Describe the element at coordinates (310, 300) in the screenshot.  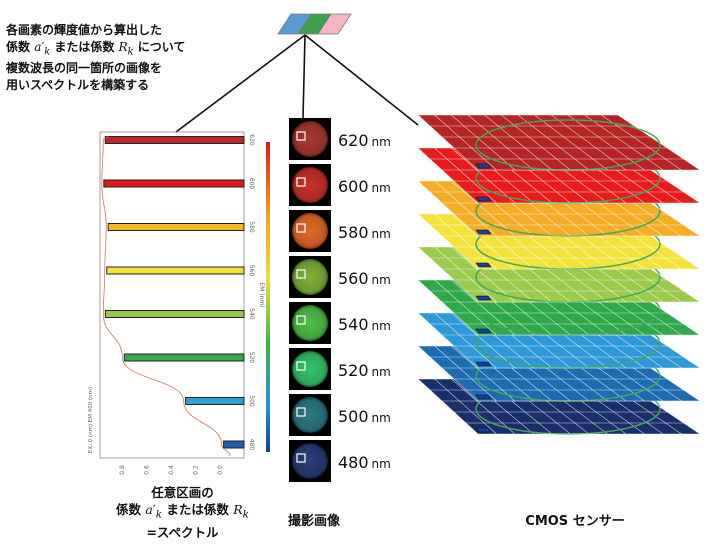
I see `captured-images-column` at that location.